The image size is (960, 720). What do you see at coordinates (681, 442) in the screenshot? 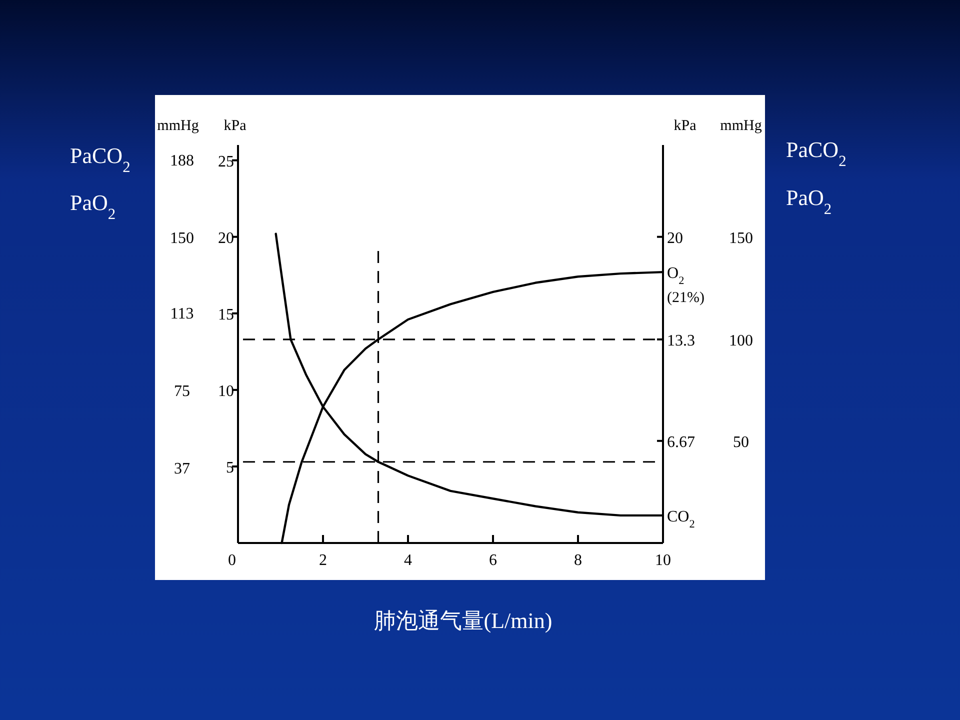
I see `y3-tick-label: 6.67` at bounding box center [681, 442].